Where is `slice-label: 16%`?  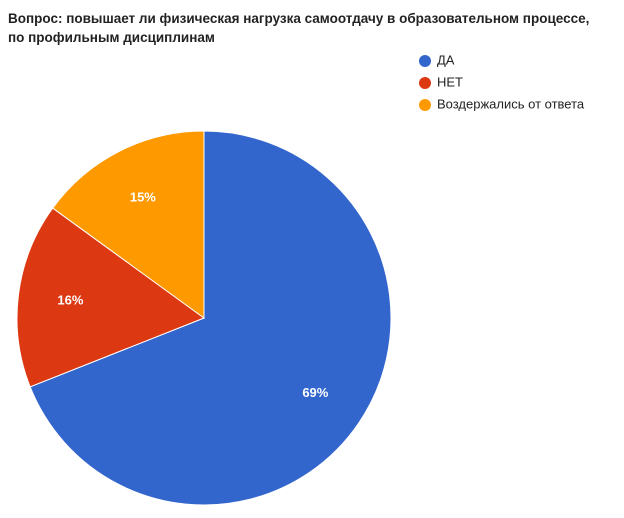 slice-label: 16% is located at coordinates (70, 300).